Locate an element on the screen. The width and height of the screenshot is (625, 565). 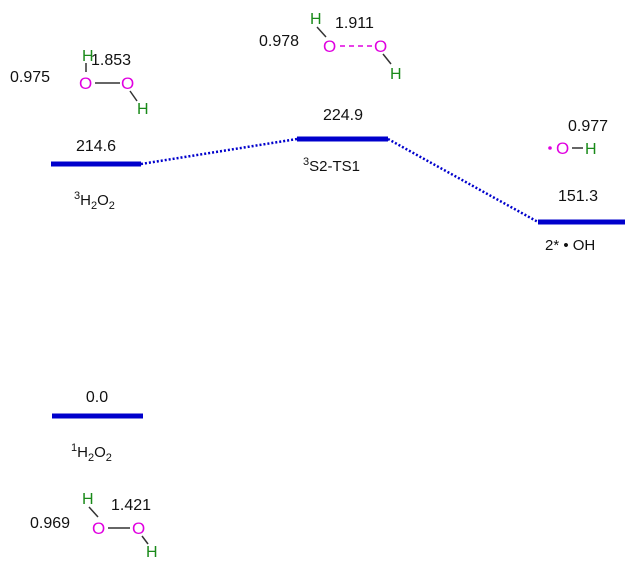
structure-triplet-h2o2: 0.975 1.853 H O O H is located at coordinates (79, 83).